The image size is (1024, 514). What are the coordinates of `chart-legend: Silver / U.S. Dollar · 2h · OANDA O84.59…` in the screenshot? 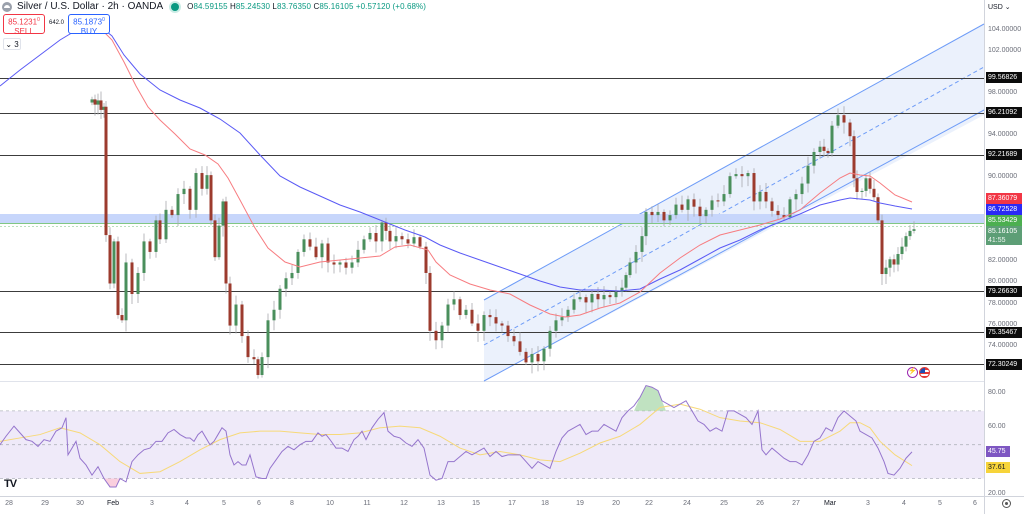 It's located at (214, 6).